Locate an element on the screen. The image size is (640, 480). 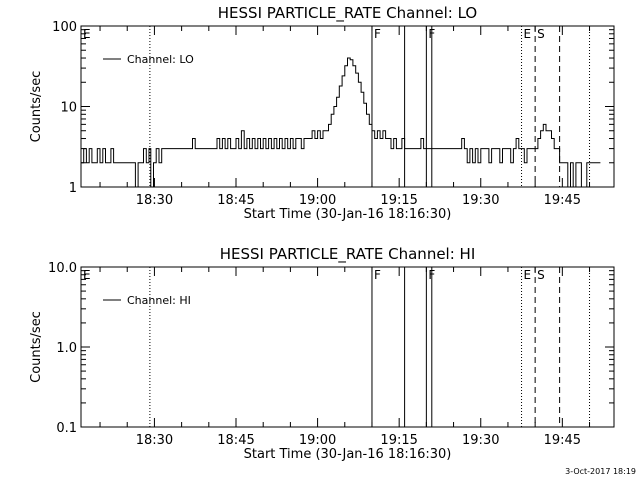
timestamp-label: 3-Oct-2017 18:19 is located at coordinates (600, 471).